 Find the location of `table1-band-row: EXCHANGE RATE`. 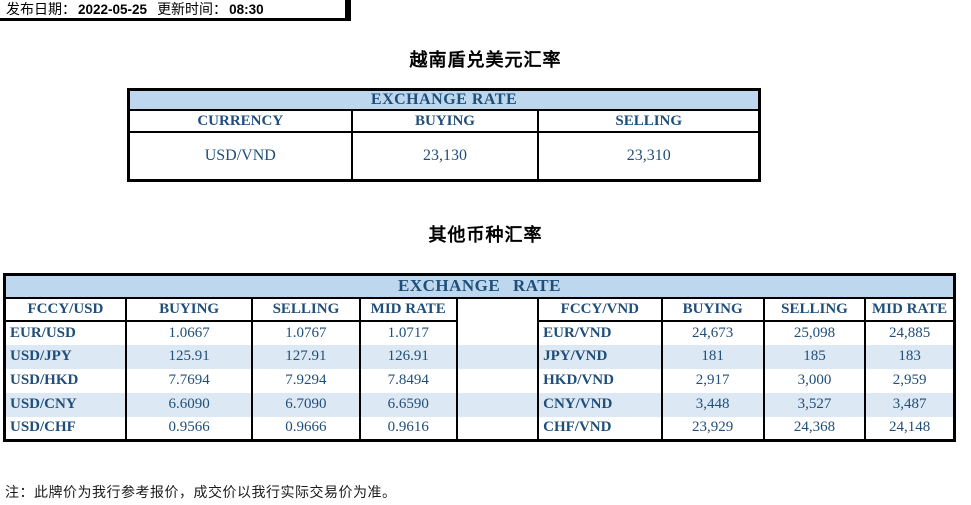

table1-band-row: EXCHANGE RATE is located at coordinates (444, 99).